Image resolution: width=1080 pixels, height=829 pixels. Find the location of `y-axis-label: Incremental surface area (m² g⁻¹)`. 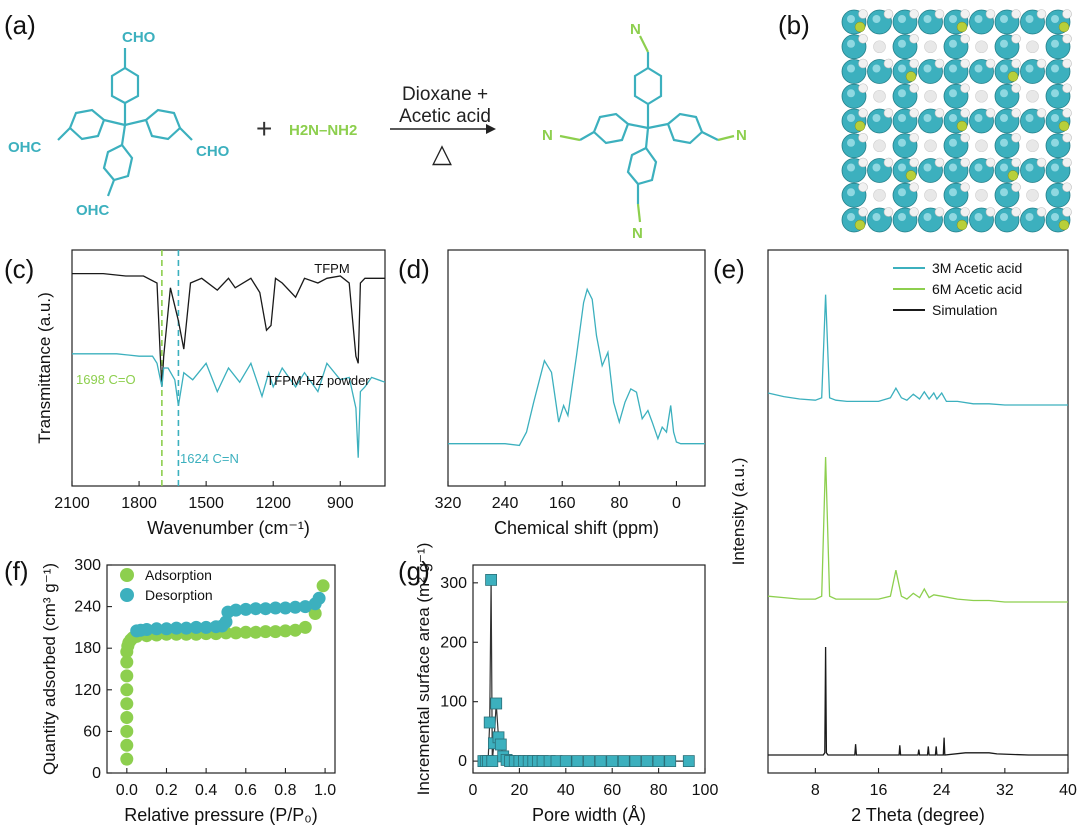

y-axis-label: Incremental surface area (m² g⁻¹) is located at coordinates (423, 669).